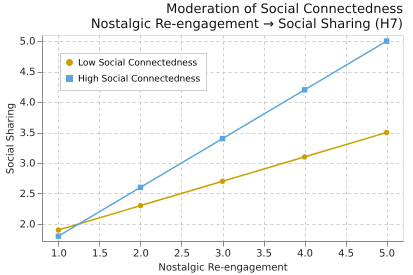  Describe the element at coordinates (264, 254) in the screenshot. I see `x-tick-label: 3.5` at that location.